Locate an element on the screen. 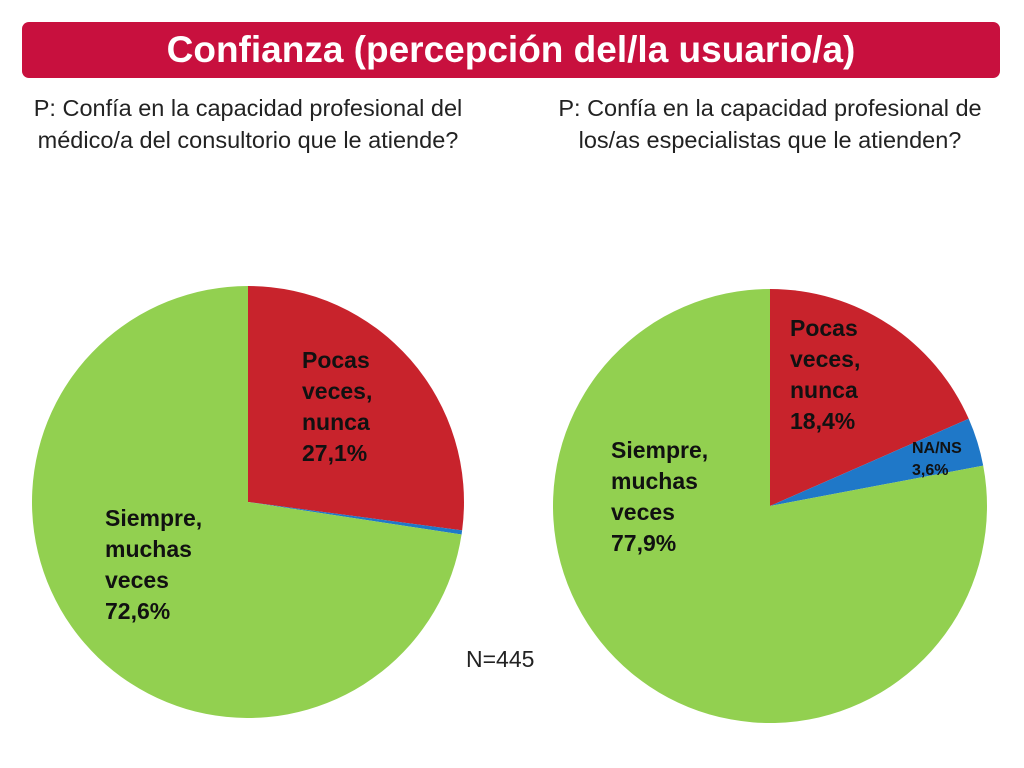 The image size is (1024, 768). pie-1-label-3: Siempre, muchas veces 72,6% is located at coordinates (153, 564).